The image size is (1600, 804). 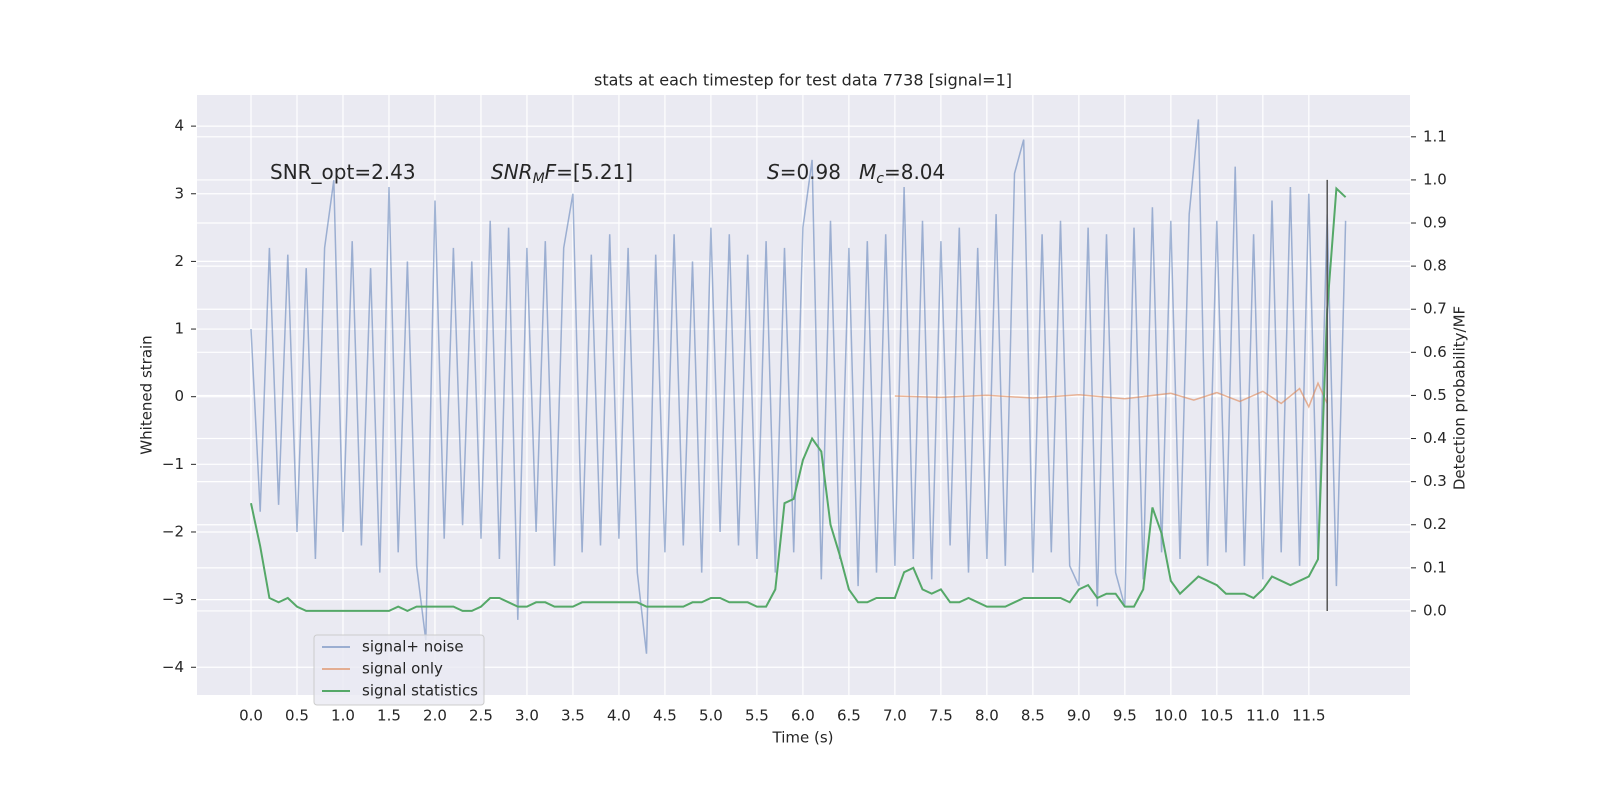 What do you see at coordinates (573, 716) in the screenshot?
I see `x-tick-label: 3.5` at bounding box center [573, 716].